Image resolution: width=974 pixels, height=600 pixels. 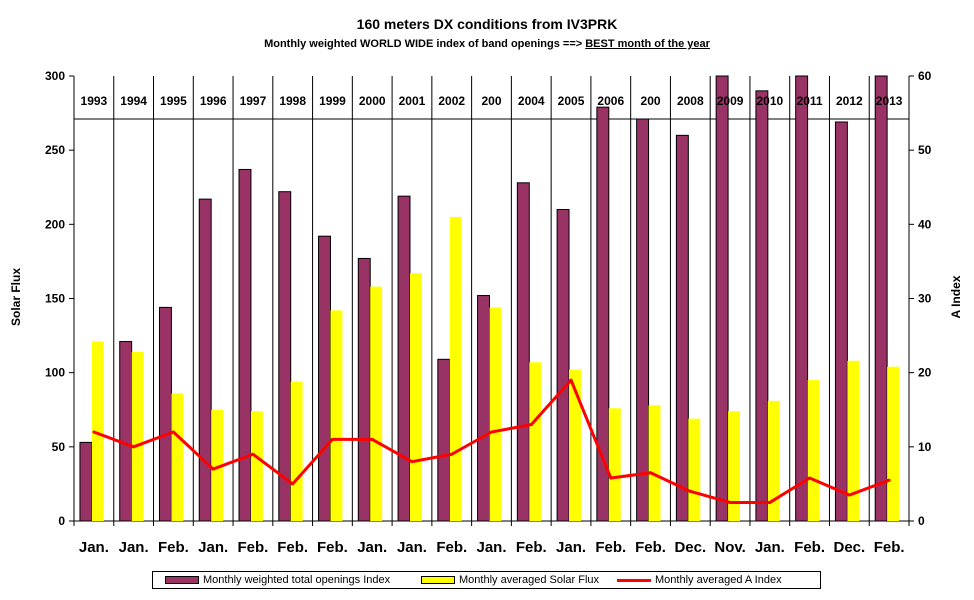 What do you see at coordinates (531, 101) in the screenshot?
I see `year-label-11: 2004` at bounding box center [531, 101].